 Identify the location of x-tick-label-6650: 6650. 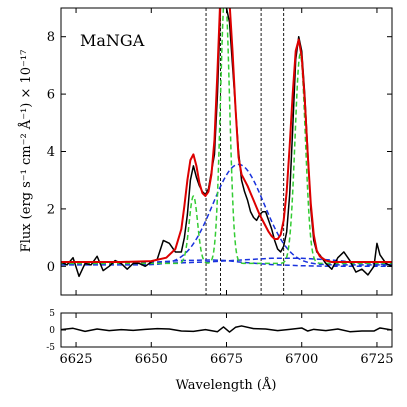
(151, 359).